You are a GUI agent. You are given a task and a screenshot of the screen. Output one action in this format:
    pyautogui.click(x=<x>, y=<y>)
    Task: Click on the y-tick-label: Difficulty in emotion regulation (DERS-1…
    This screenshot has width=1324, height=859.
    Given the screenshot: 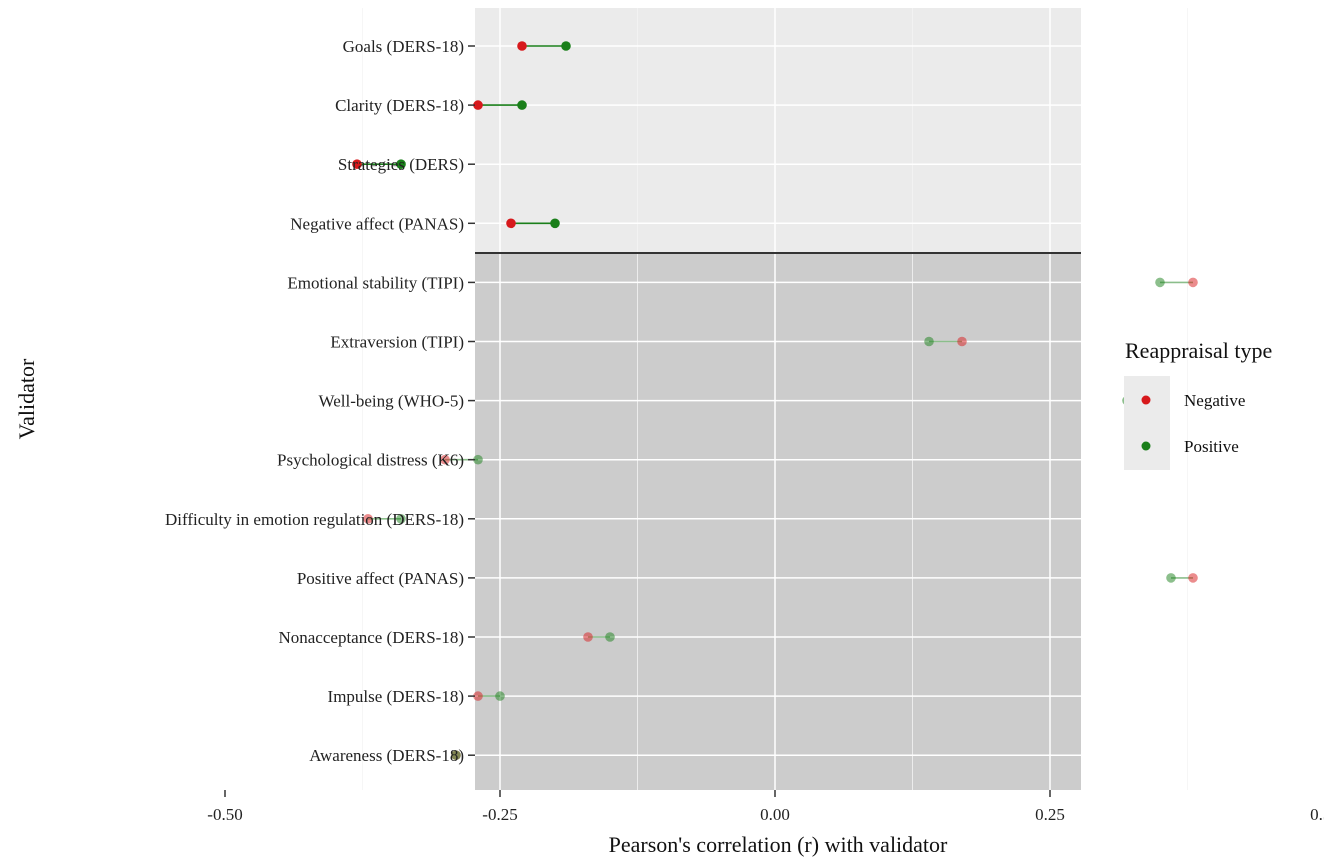 What is the action you would take?
    pyautogui.click(x=314, y=519)
    